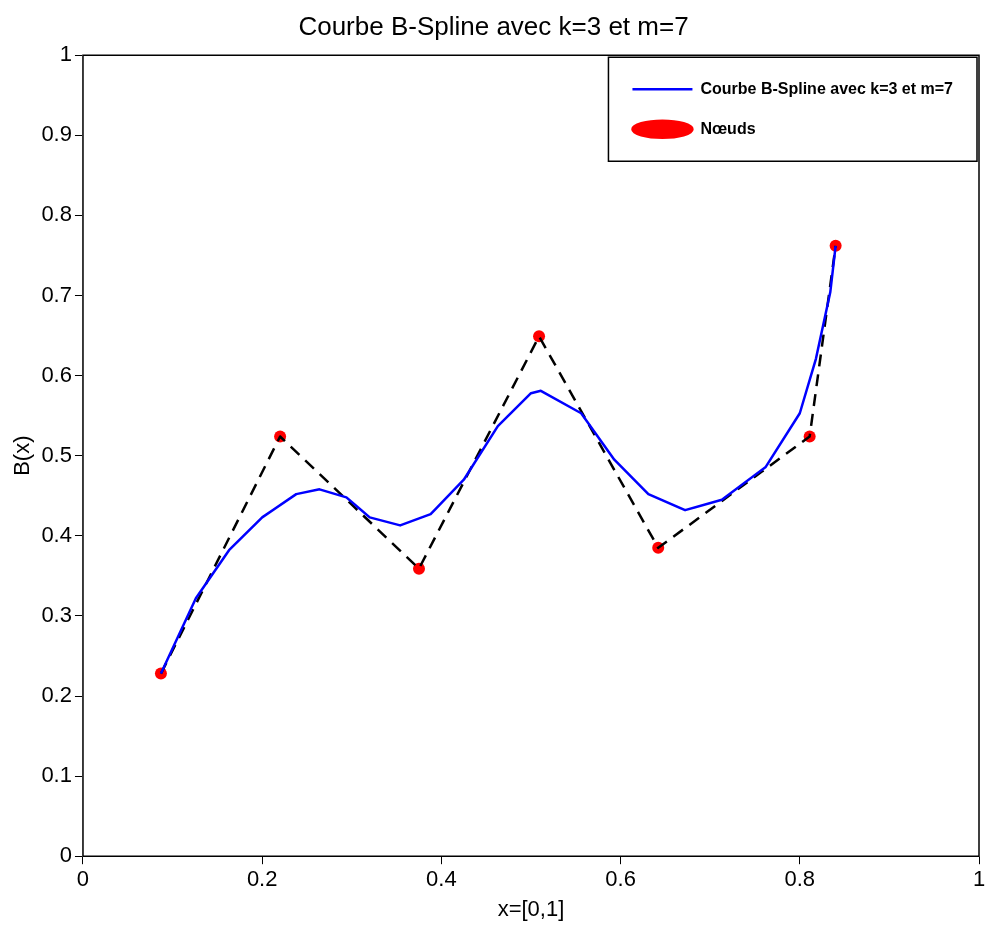 The height and width of the screenshot is (938, 1005). What do you see at coordinates (65, 54) in the screenshot?
I see `y-tick-label: 1` at bounding box center [65, 54].